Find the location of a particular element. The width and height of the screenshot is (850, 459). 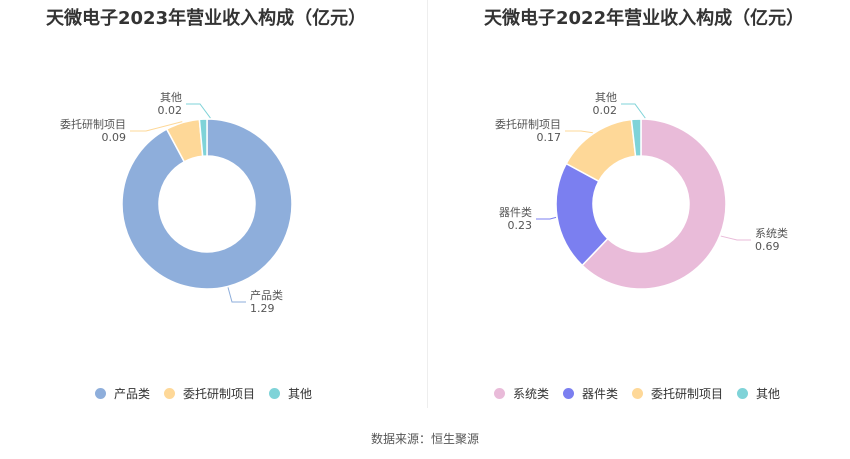

legend-dot-commissioned is located at coordinates (170, 393).